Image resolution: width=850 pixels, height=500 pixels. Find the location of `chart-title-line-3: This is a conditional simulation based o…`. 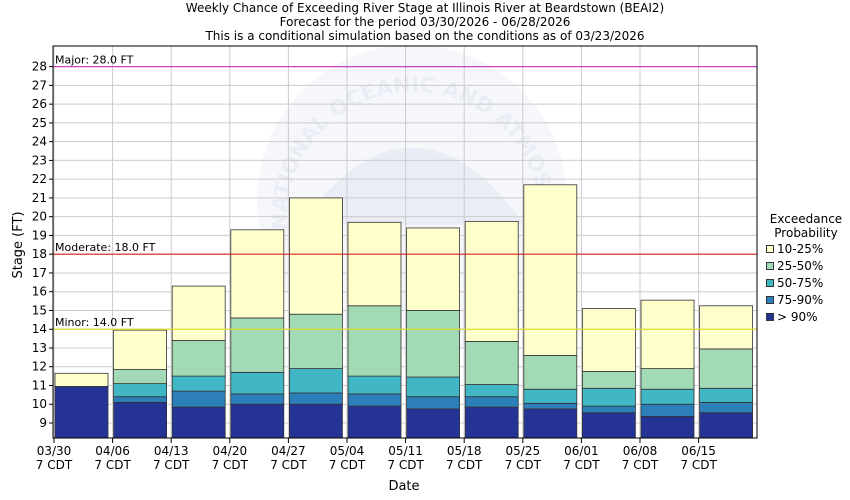

chart-title-line-3: This is a conditional simulation based o… is located at coordinates (425, 36).